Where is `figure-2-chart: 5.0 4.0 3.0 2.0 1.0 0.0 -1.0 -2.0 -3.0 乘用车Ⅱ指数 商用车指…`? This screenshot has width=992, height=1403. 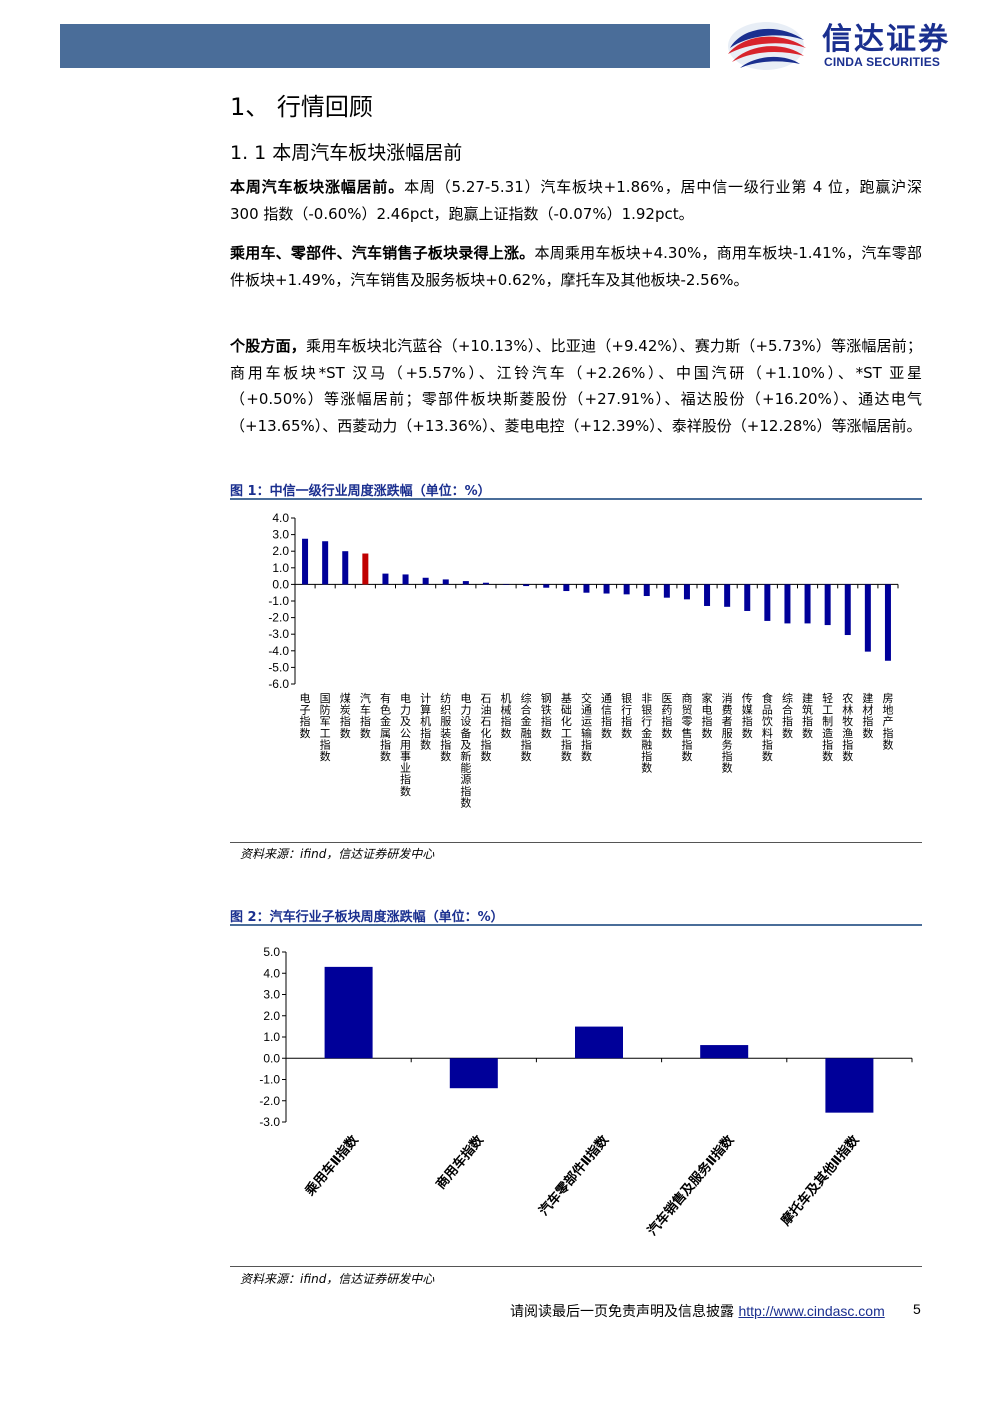
figure-2-chart: 5.0 4.0 3.0 2.0 1.0 0.0 -1.0 -2.0 -3.0 乘用车Ⅱ指数 商用车指… is located at coordinates (586, 1092).